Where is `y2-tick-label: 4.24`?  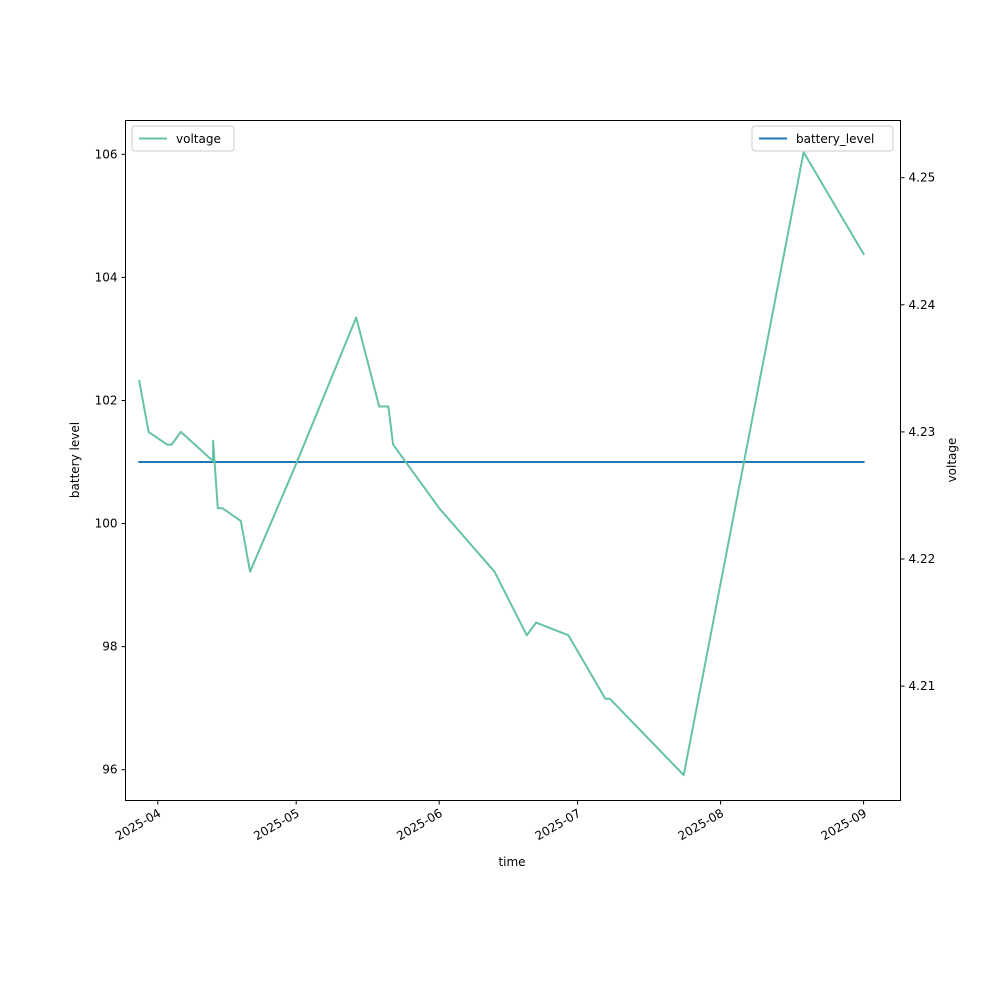 y2-tick-label: 4.24 is located at coordinates (922, 305).